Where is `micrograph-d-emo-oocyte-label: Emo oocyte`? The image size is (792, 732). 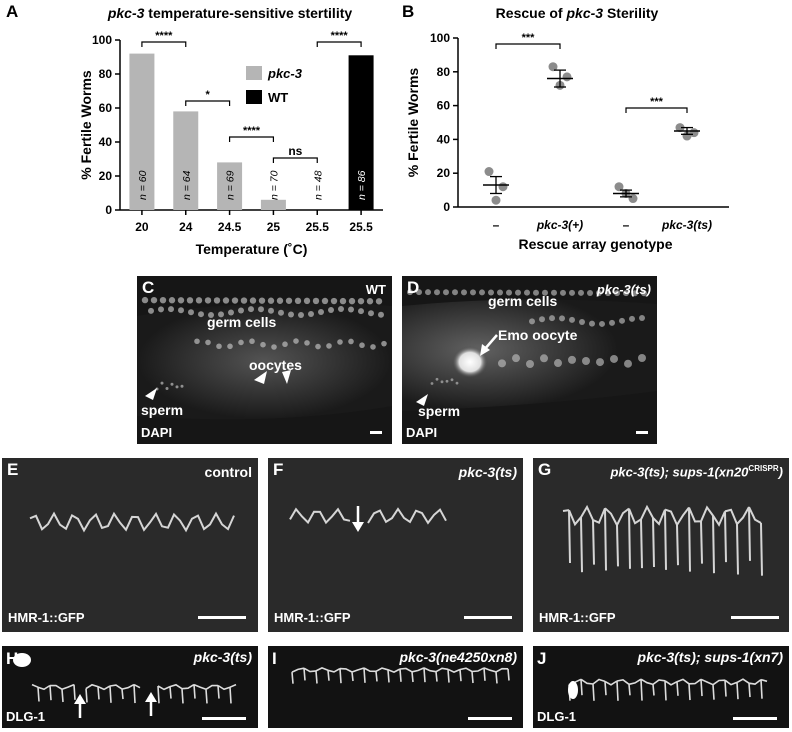 micrograph-d-emo-oocyte-label: Emo oocyte is located at coordinates (538, 335).